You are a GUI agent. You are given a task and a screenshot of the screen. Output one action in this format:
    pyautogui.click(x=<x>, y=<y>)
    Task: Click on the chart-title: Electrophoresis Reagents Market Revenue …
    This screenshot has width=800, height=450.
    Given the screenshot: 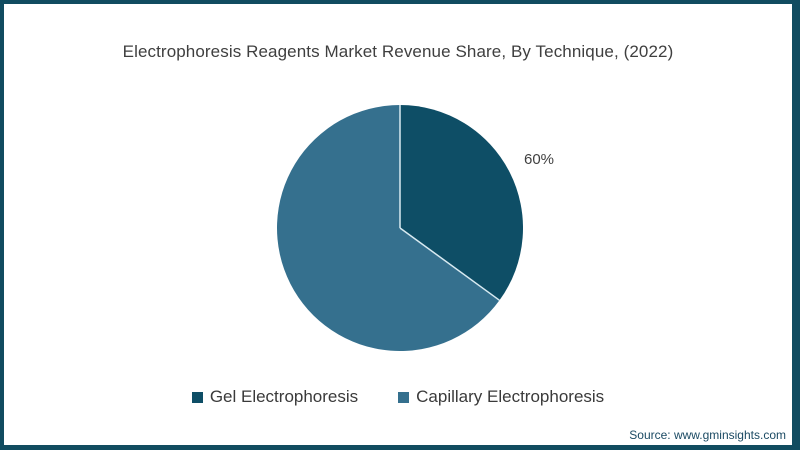 What is the action you would take?
    pyautogui.click(x=398, y=51)
    